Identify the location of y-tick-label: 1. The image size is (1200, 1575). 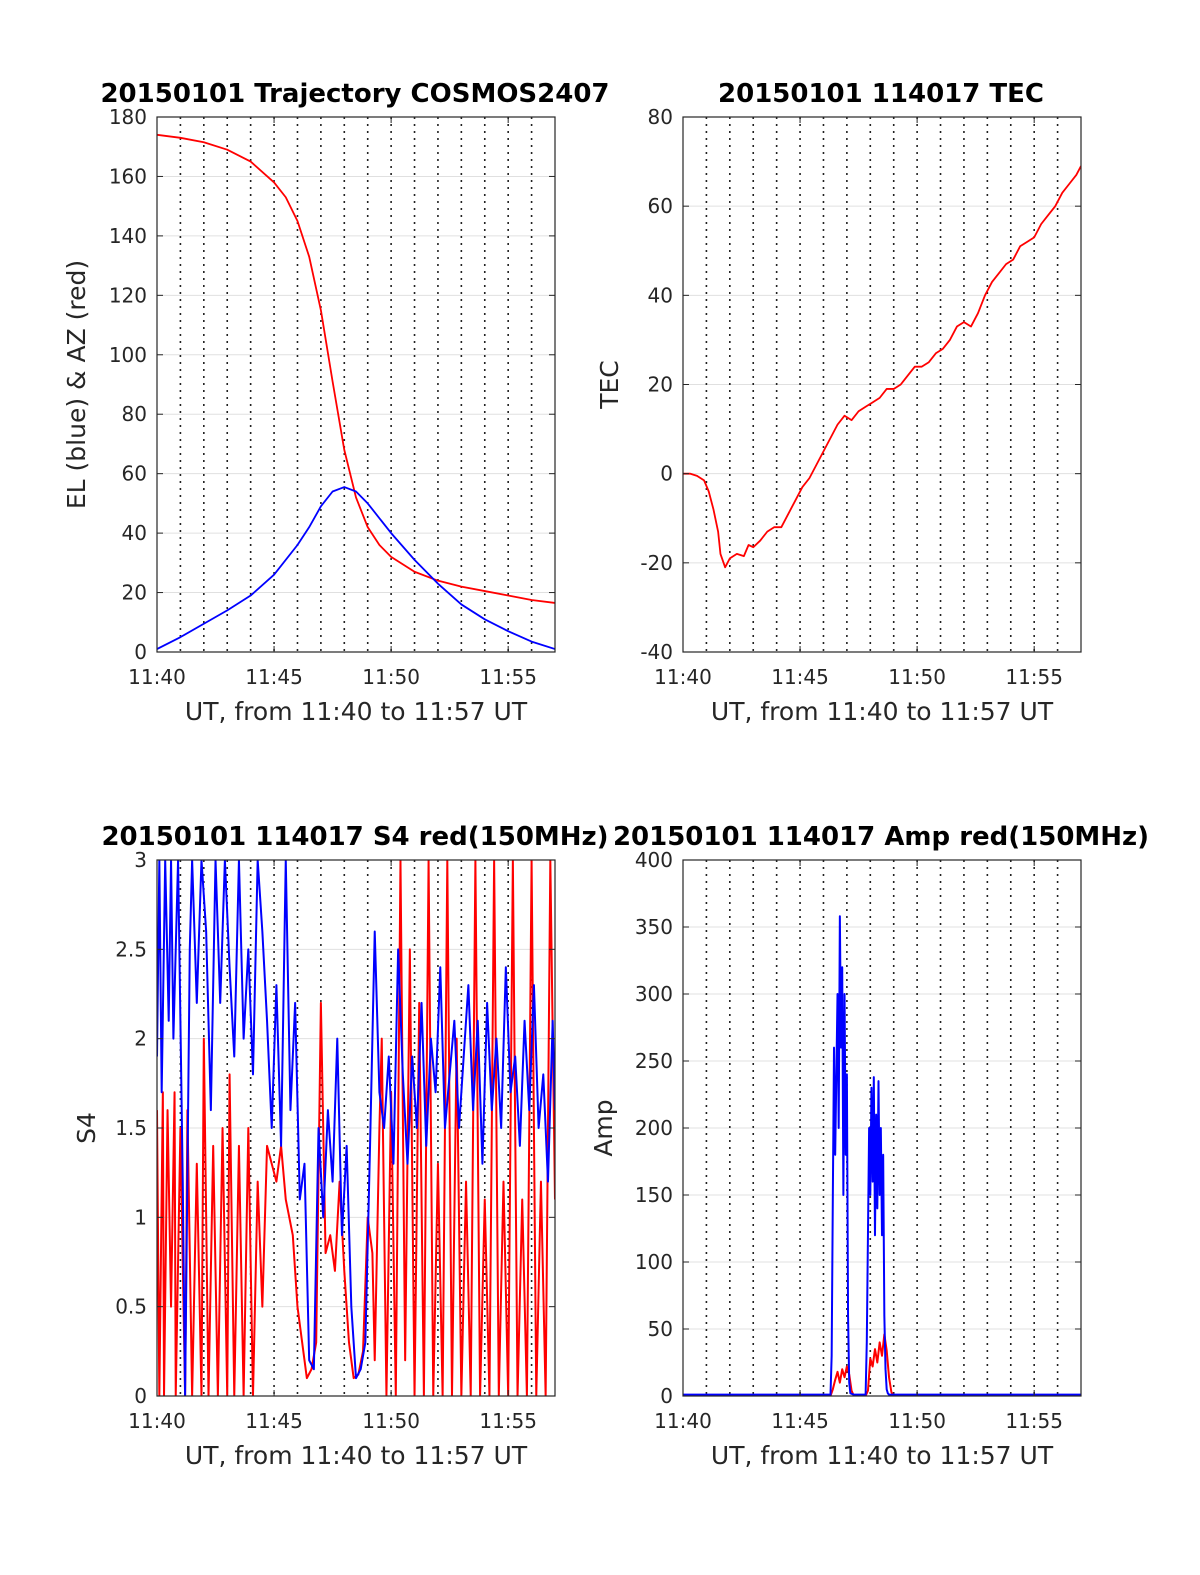
(140, 1217).